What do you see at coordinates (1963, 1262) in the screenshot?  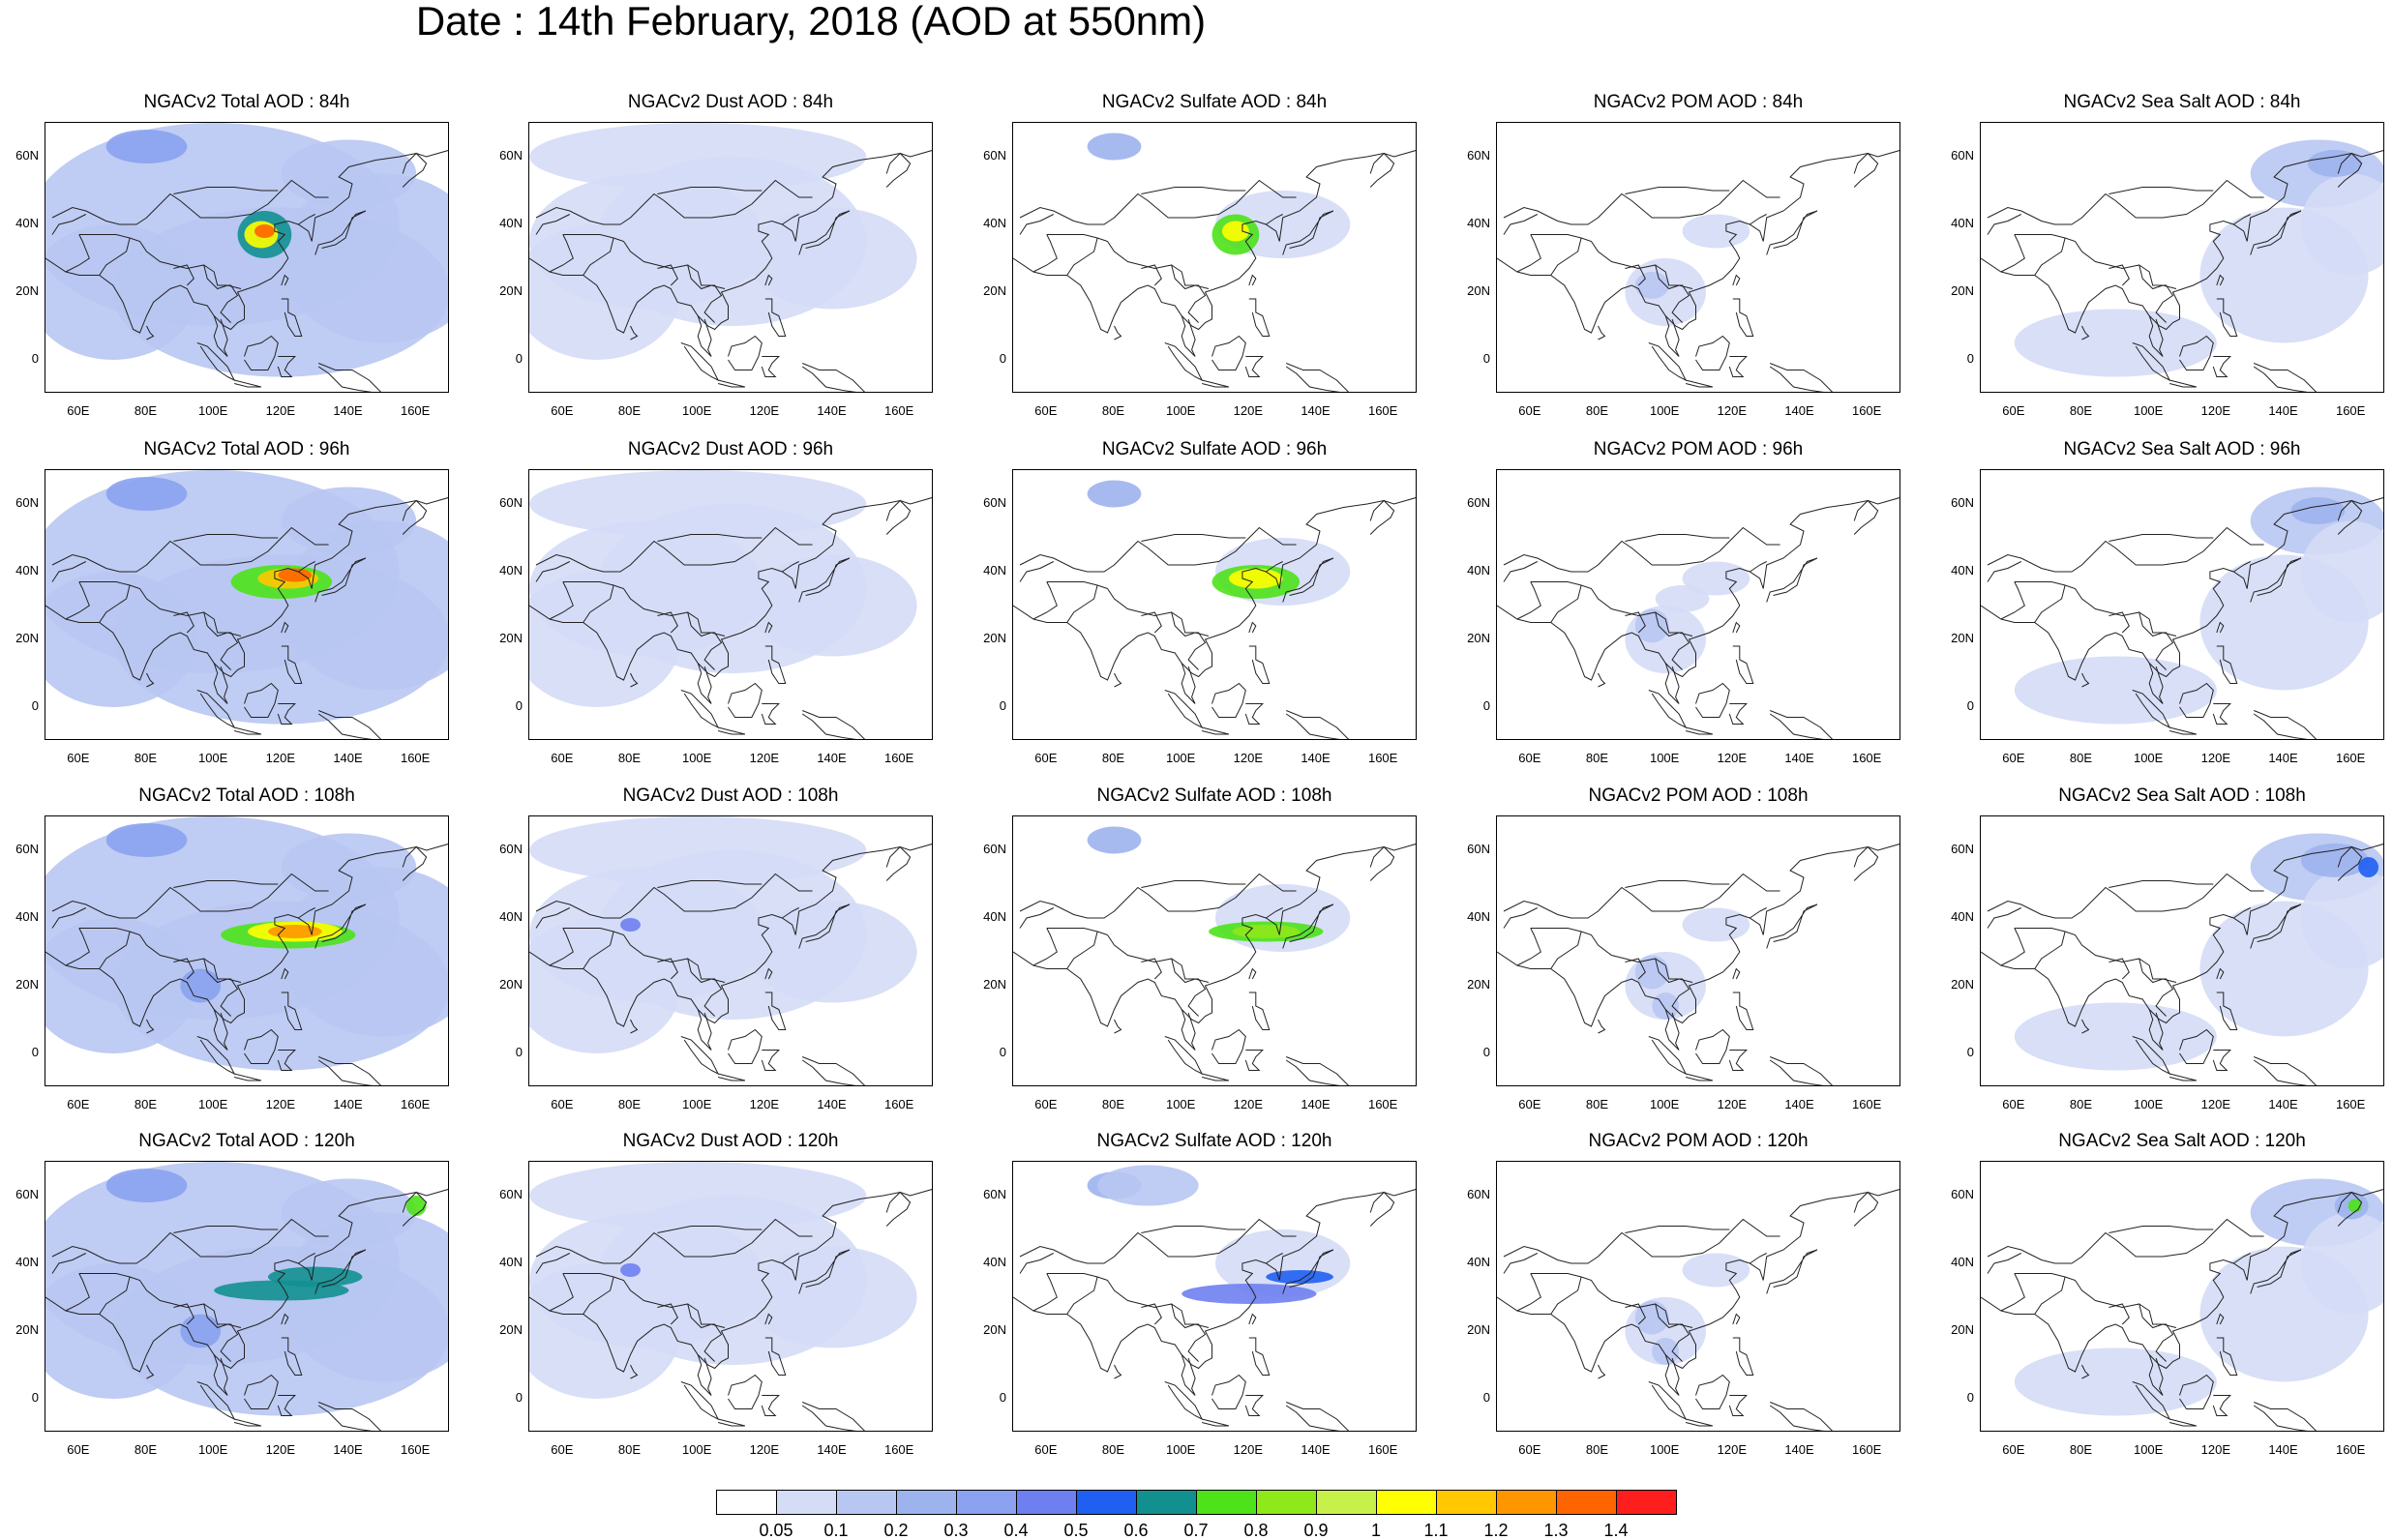 I see `lat-tick-label: 40N` at bounding box center [1963, 1262].